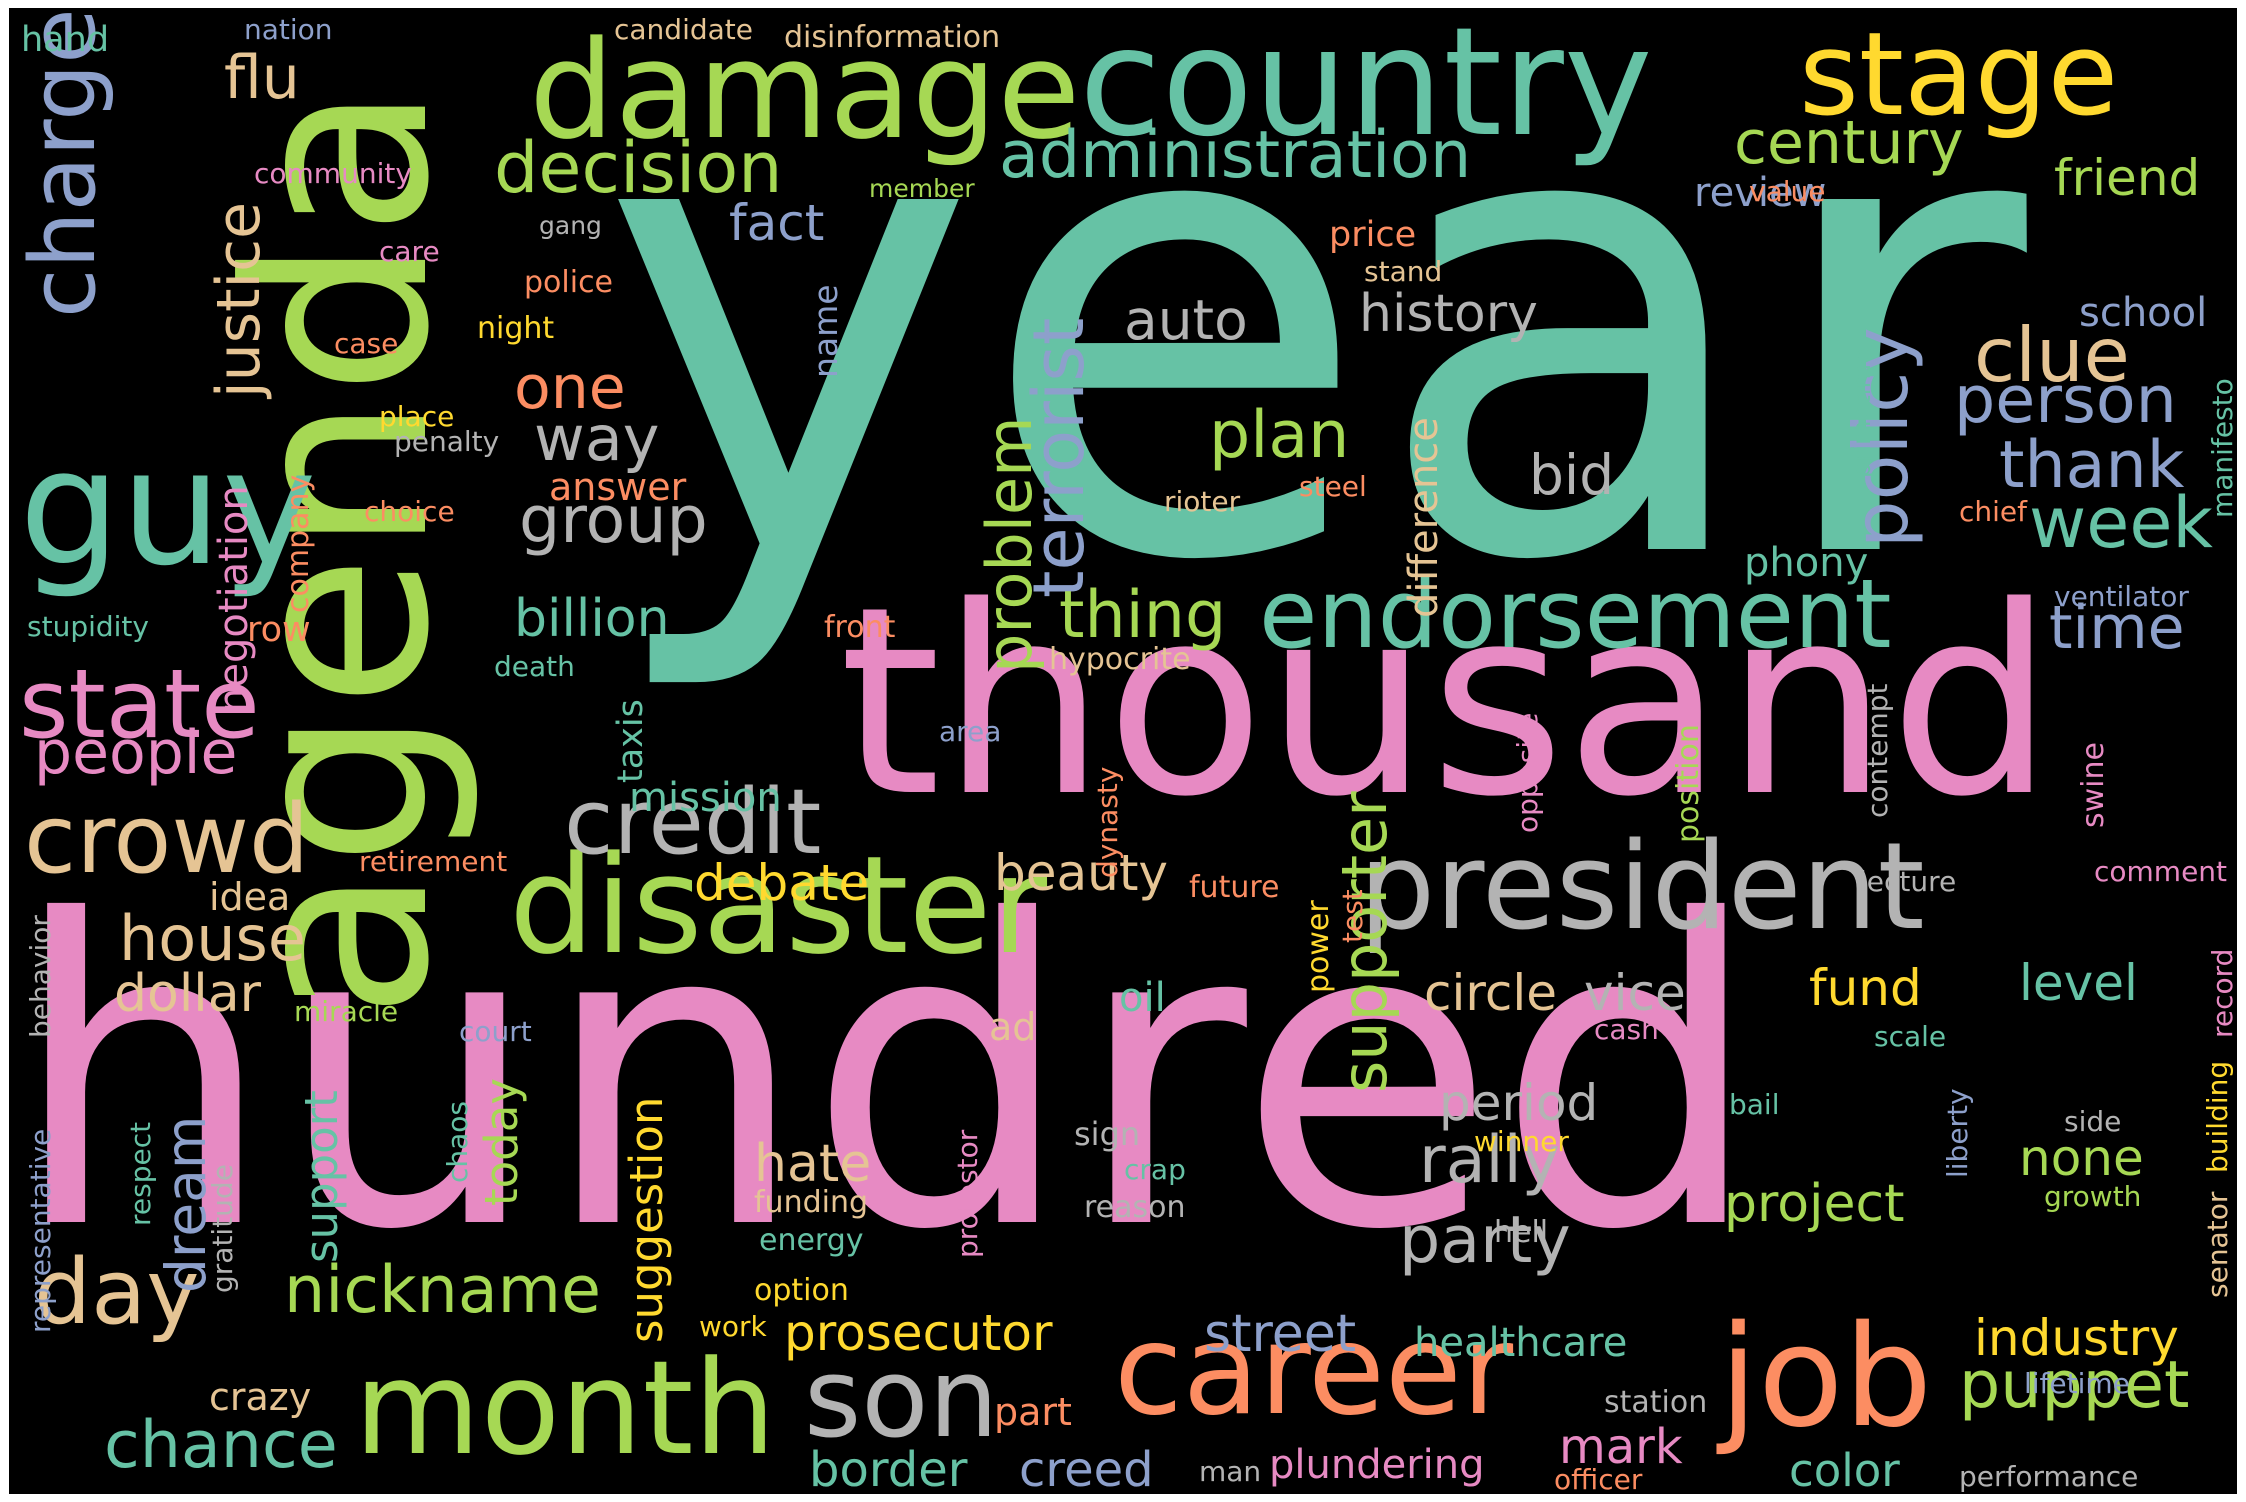  What do you see at coordinates (1519, 1103) in the screenshot?
I see `cloud-word: period` at bounding box center [1519, 1103].